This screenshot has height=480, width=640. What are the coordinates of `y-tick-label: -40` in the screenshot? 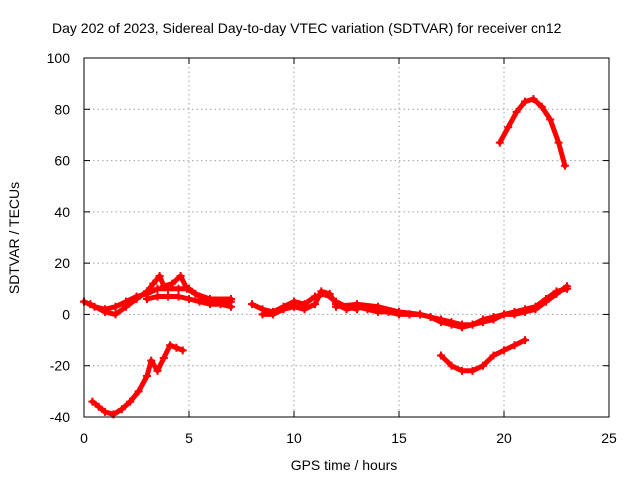 It's located at (60, 417).